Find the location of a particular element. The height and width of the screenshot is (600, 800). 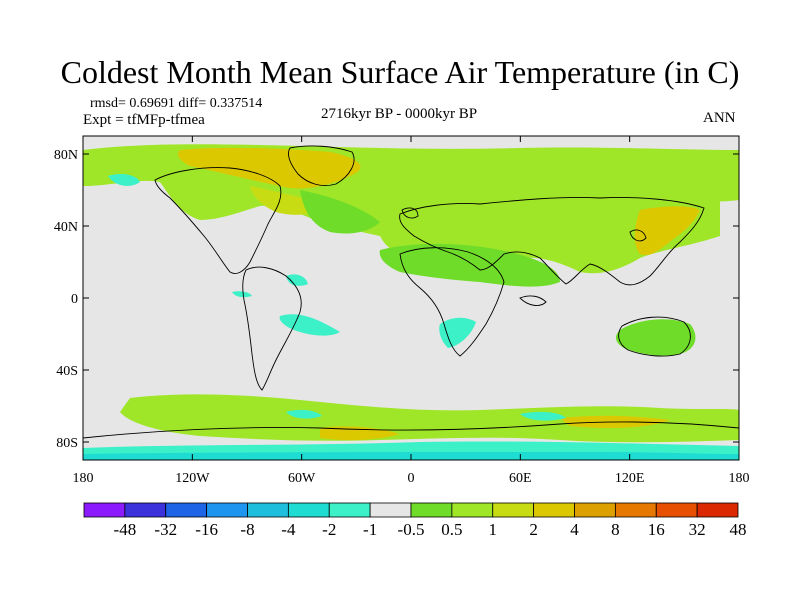

south-pacific-cooling is located at coordinates (309, 325).